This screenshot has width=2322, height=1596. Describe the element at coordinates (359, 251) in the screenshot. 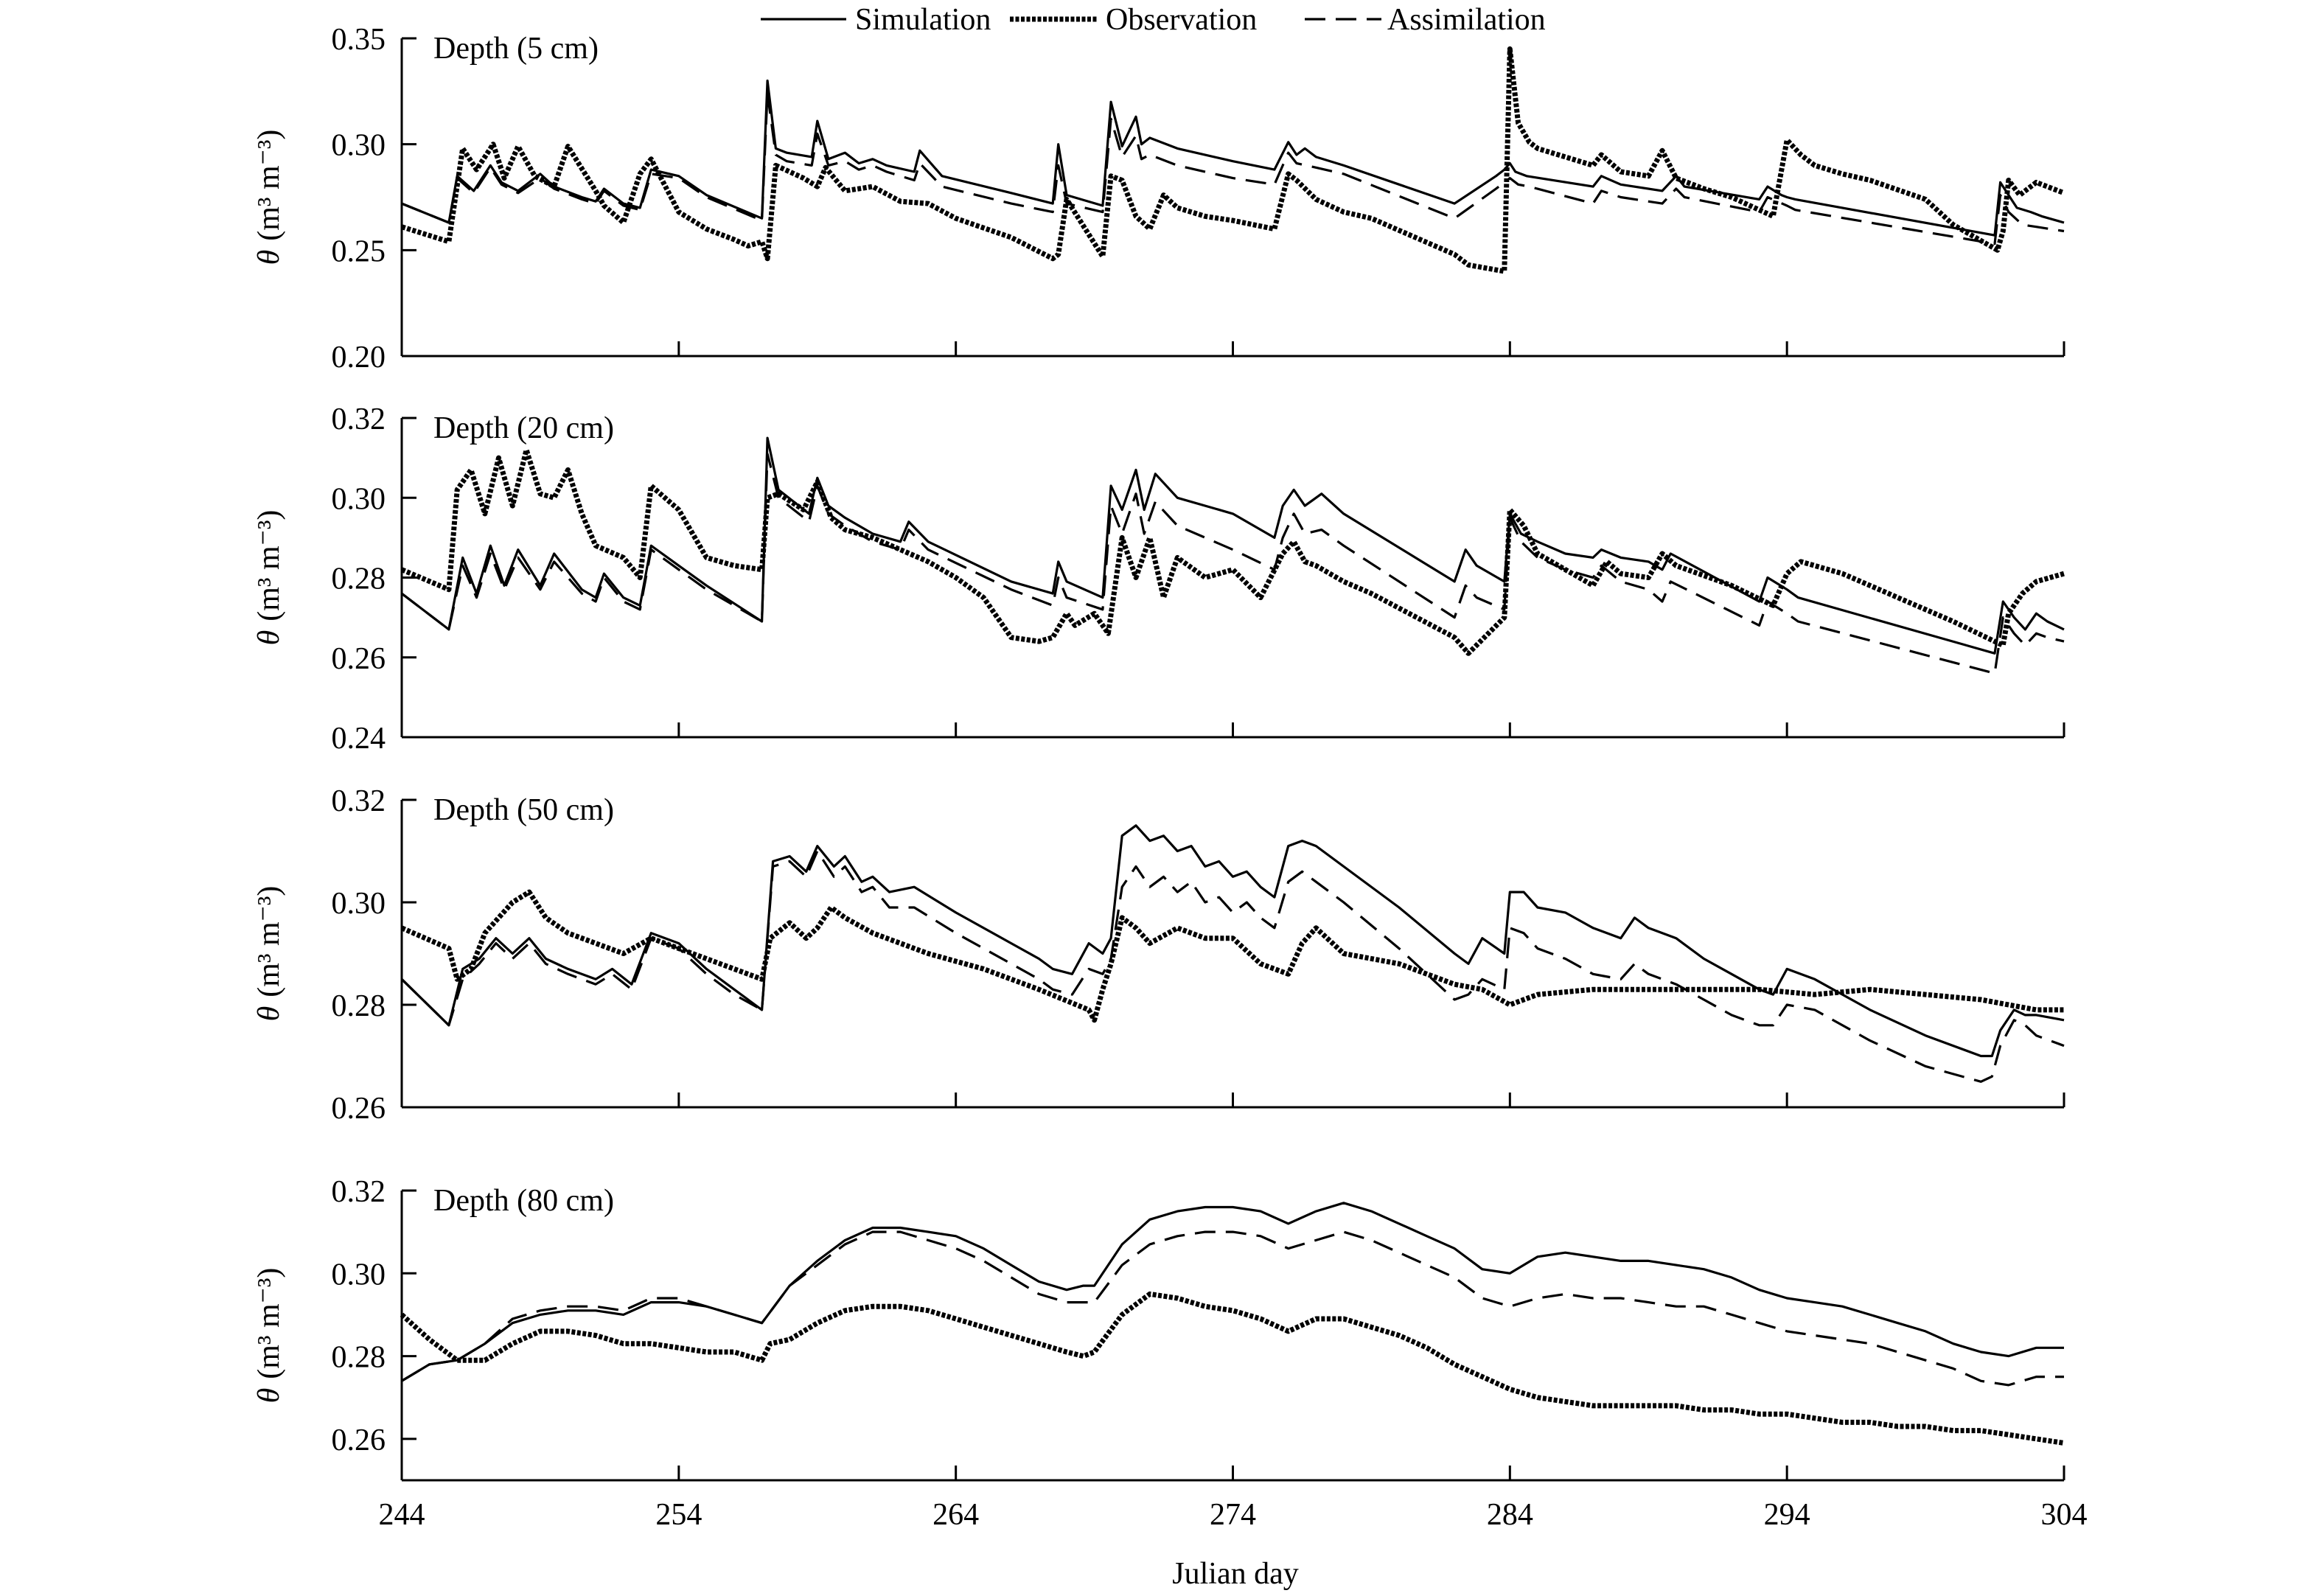

I see `y-tick-label: 0.25` at that location.